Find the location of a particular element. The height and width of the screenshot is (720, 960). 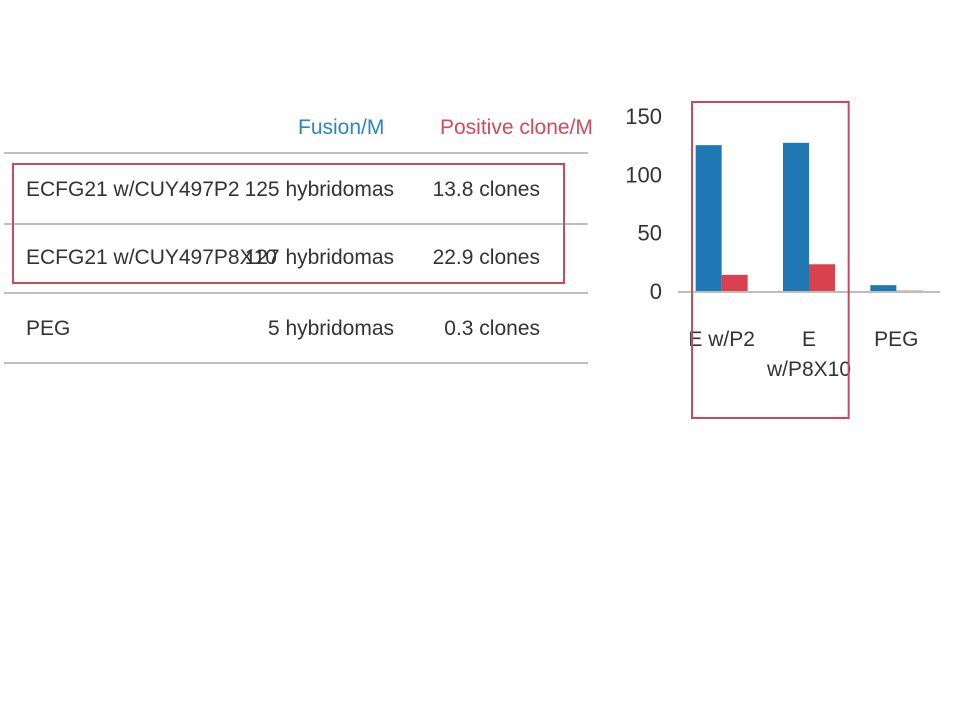

row-positive-value: 13.8 clones is located at coordinates (486, 189).